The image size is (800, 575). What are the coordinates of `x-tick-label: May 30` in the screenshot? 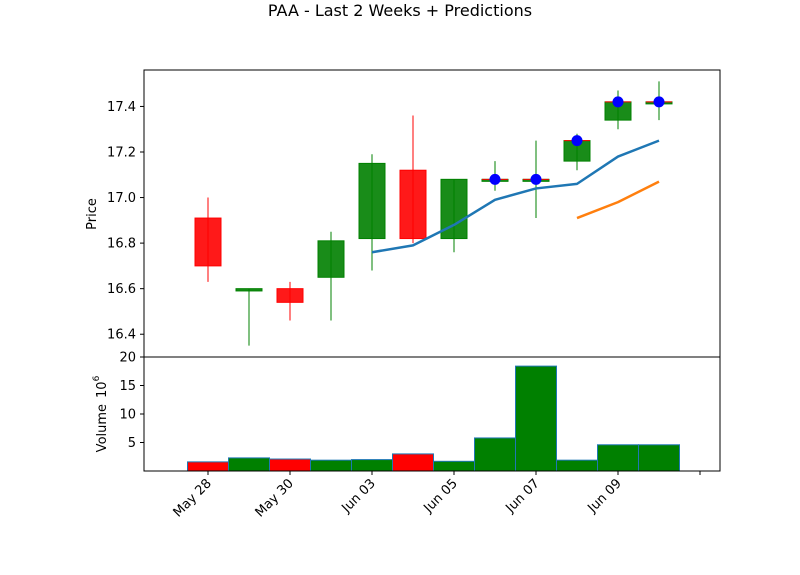 It's located at (275, 498).